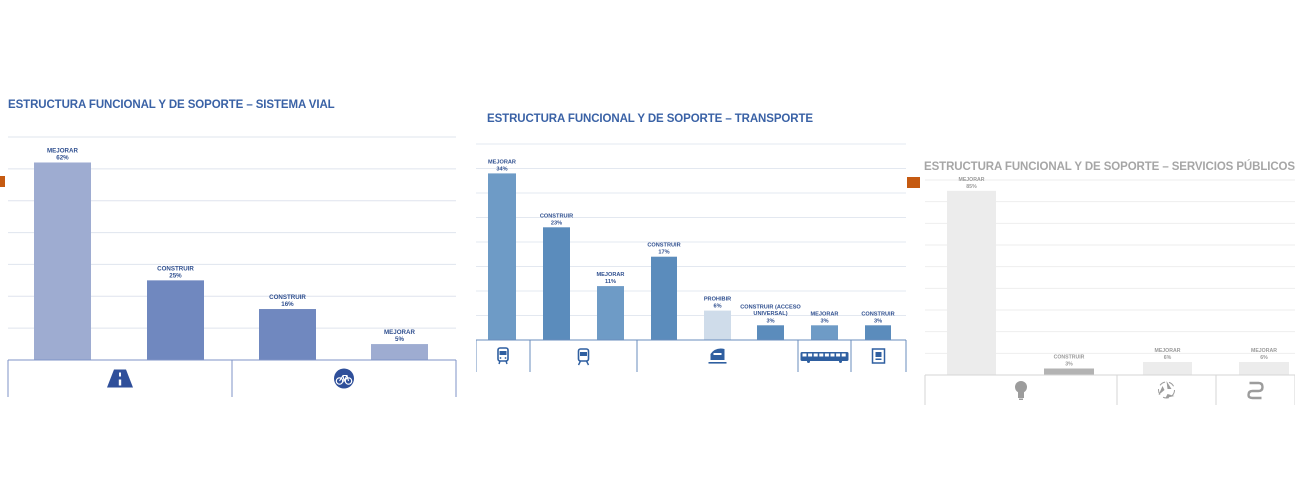  I want to click on road-icon, so click(120, 378).